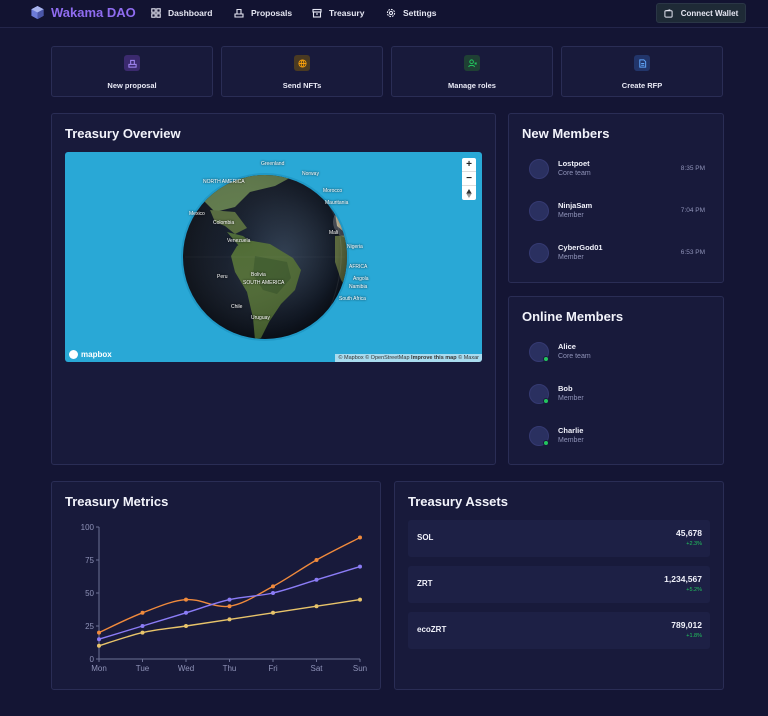 This screenshot has height=716, width=768. What do you see at coordinates (559, 538) in the screenshot?
I see `asset-row-sol: SOL 45,678 +2.3%` at bounding box center [559, 538].